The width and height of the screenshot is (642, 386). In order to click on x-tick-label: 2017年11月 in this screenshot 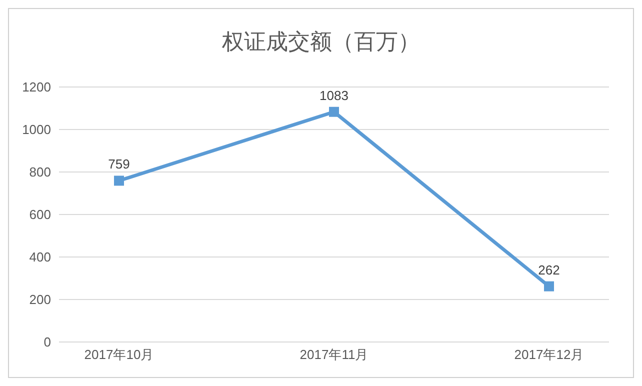, I will do `click(334, 354)`.